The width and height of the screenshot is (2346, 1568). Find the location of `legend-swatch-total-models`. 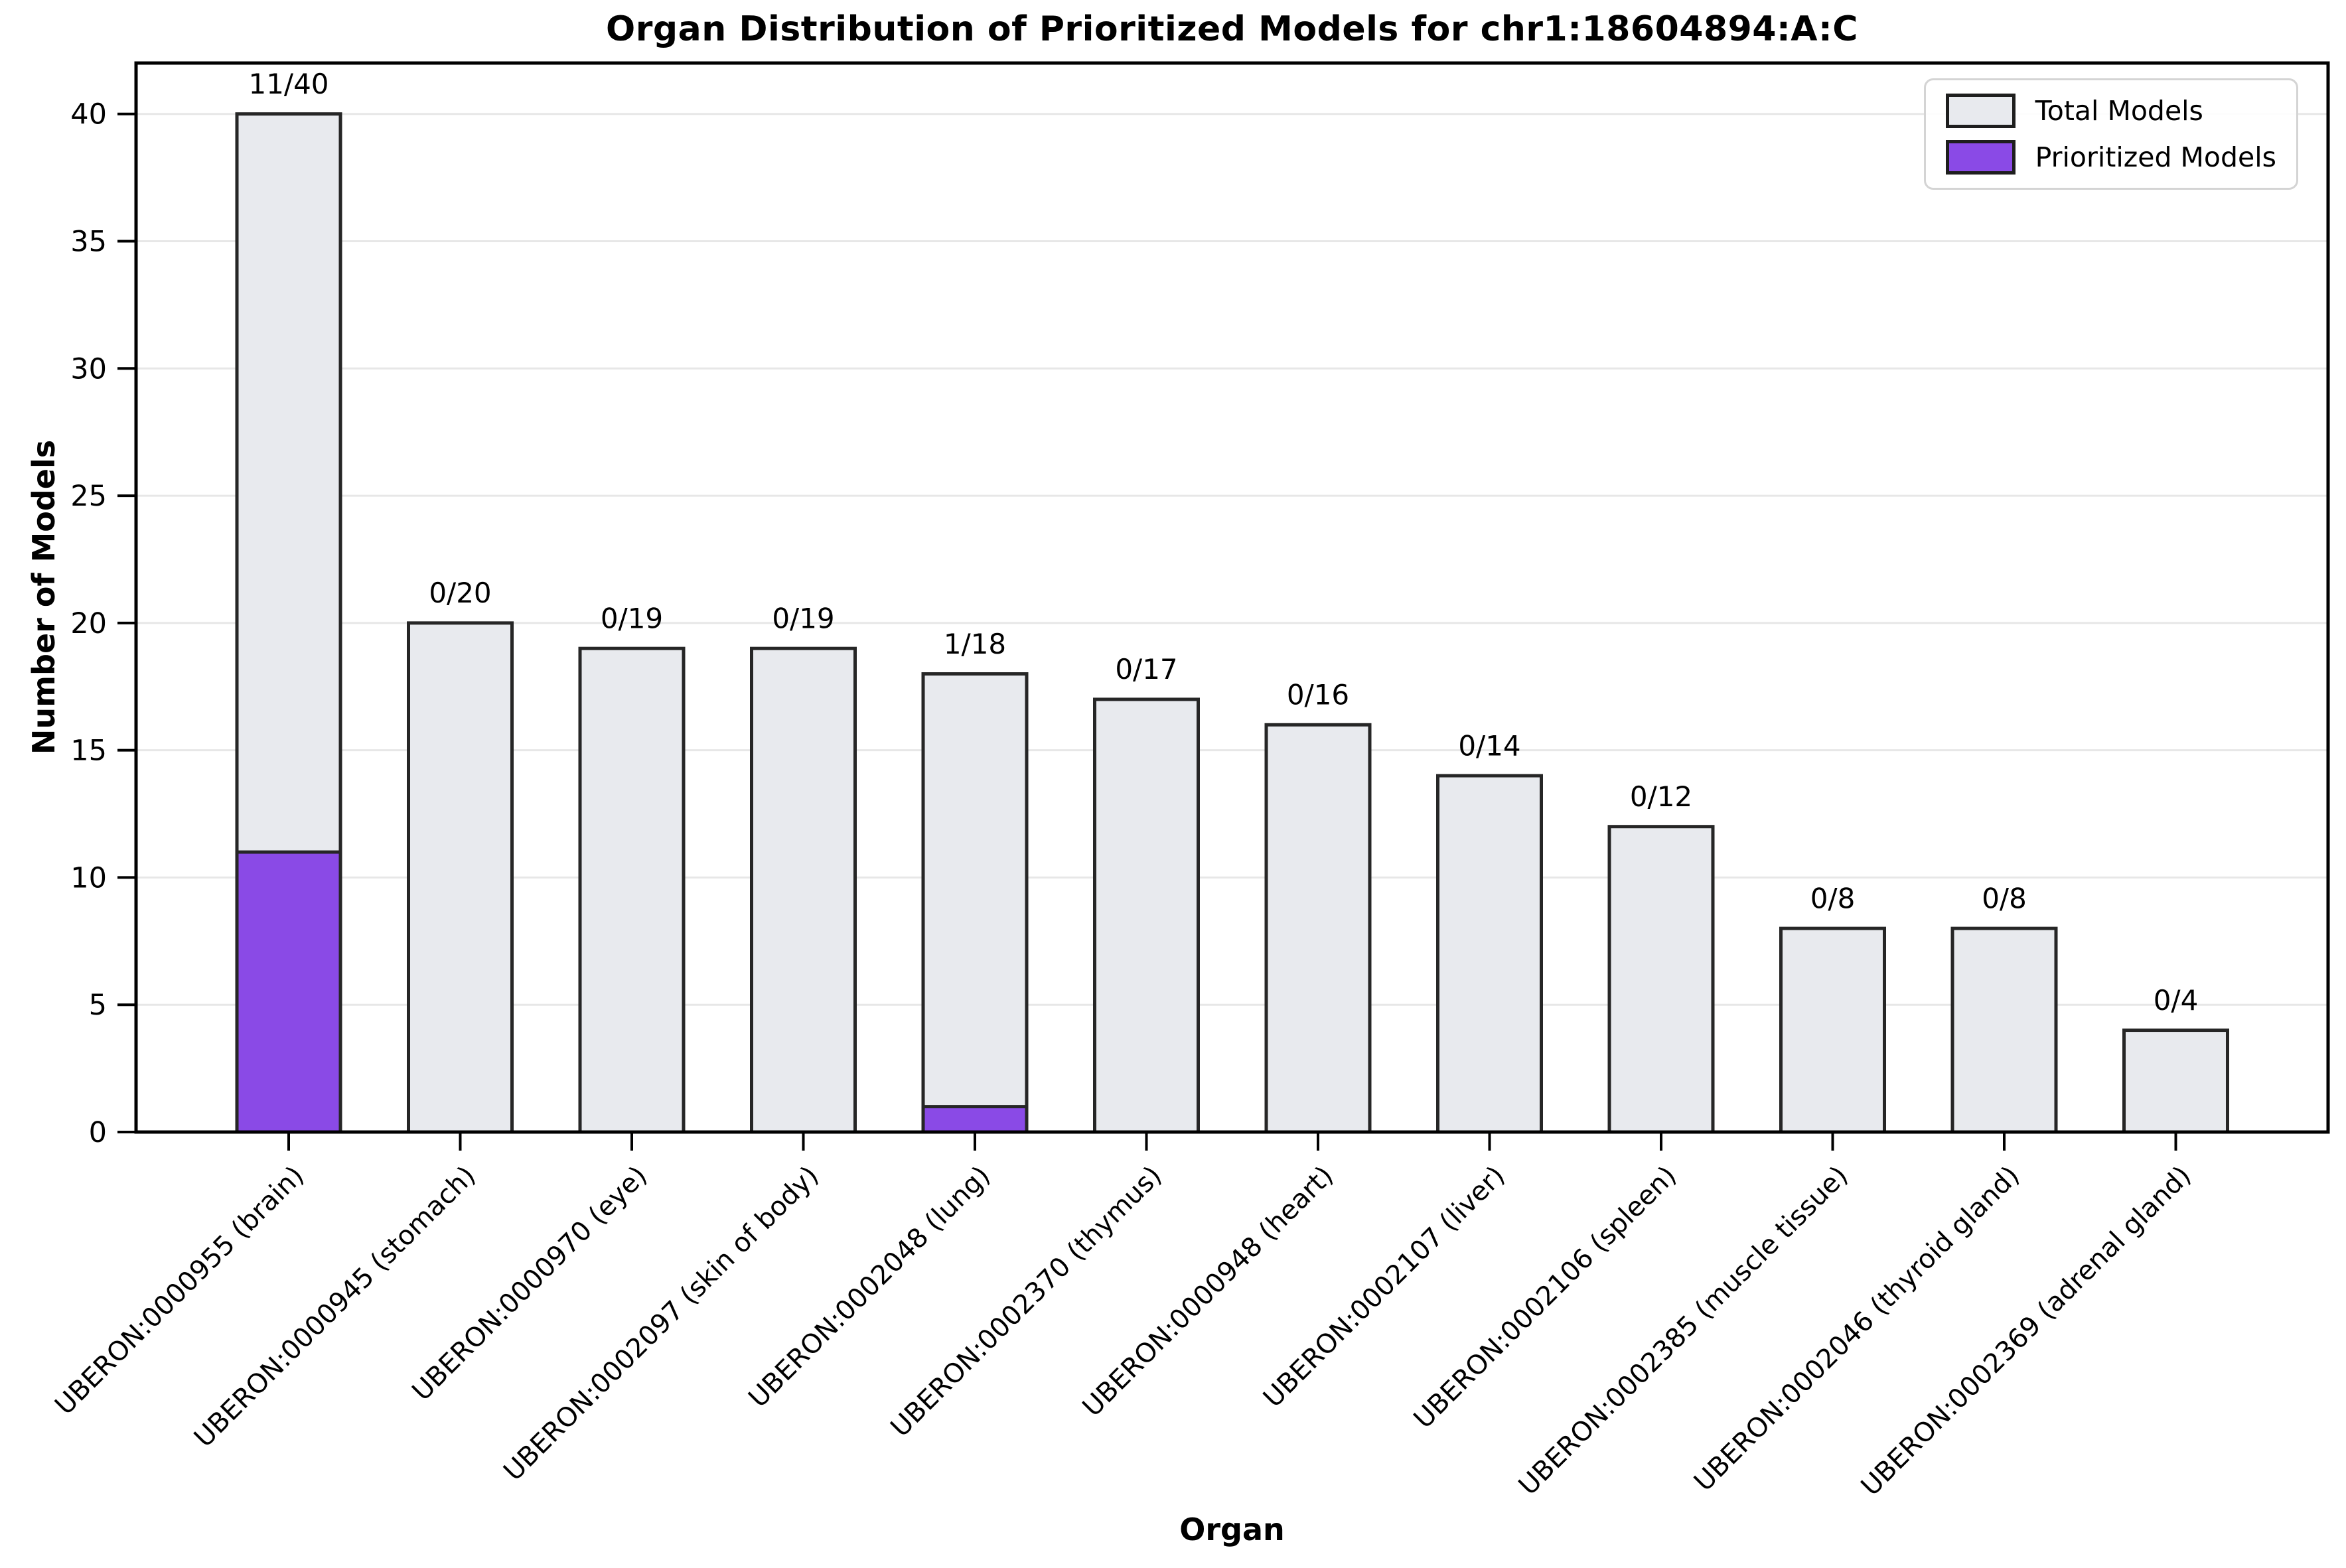

legend-swatch-total-models is located at coordinates (1980, 111).